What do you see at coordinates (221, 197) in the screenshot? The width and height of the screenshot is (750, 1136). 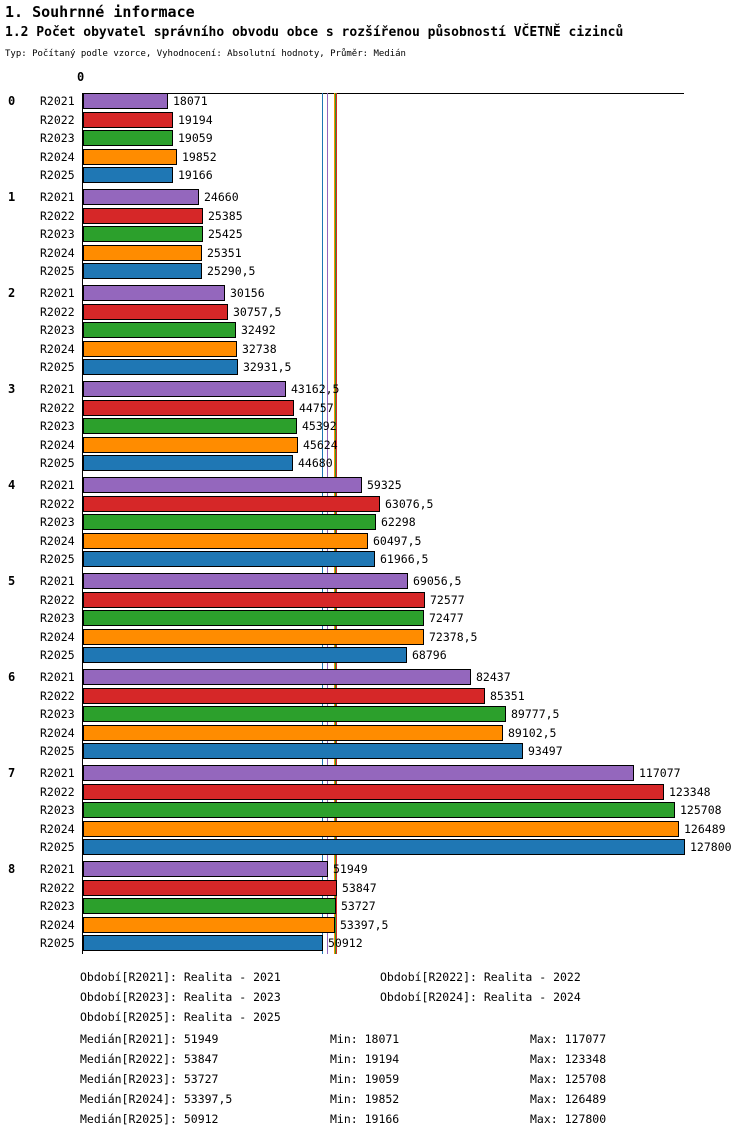 I see `bar-value-label: 24660` at bounding box center [221, 197].